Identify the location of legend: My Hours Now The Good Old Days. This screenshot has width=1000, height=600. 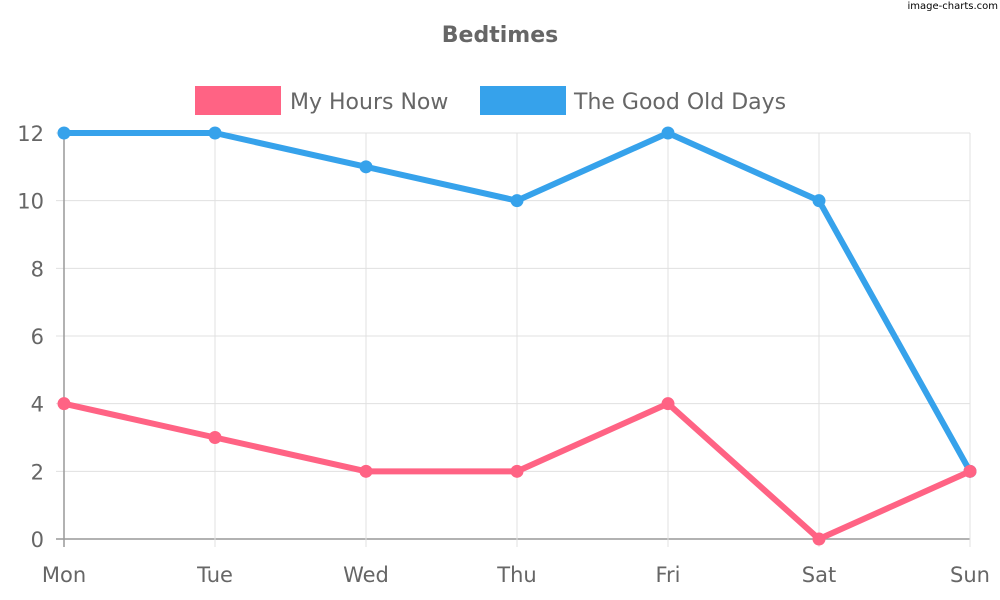
(490, 100).